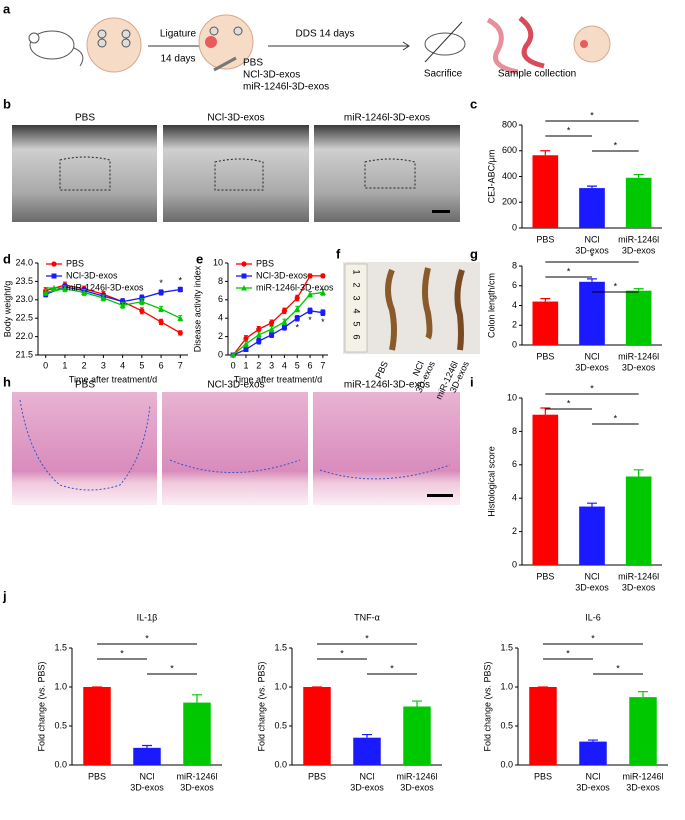 The image size is (685, 820). What do you see at coordinates (24, 262) in the screenshot?
I see `y-tick-label: 24.0` at bounding box center [24, 262].